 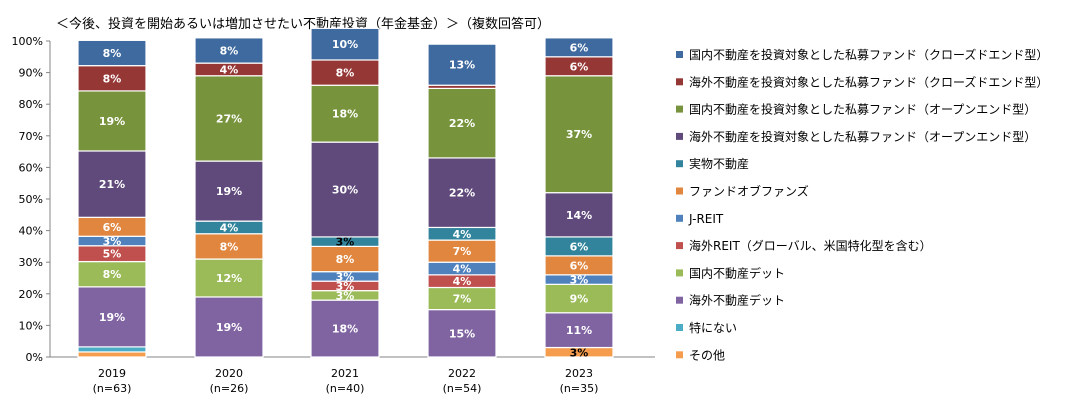 I want to click on y-tick-label: 20%, so click(x=31, y=294).